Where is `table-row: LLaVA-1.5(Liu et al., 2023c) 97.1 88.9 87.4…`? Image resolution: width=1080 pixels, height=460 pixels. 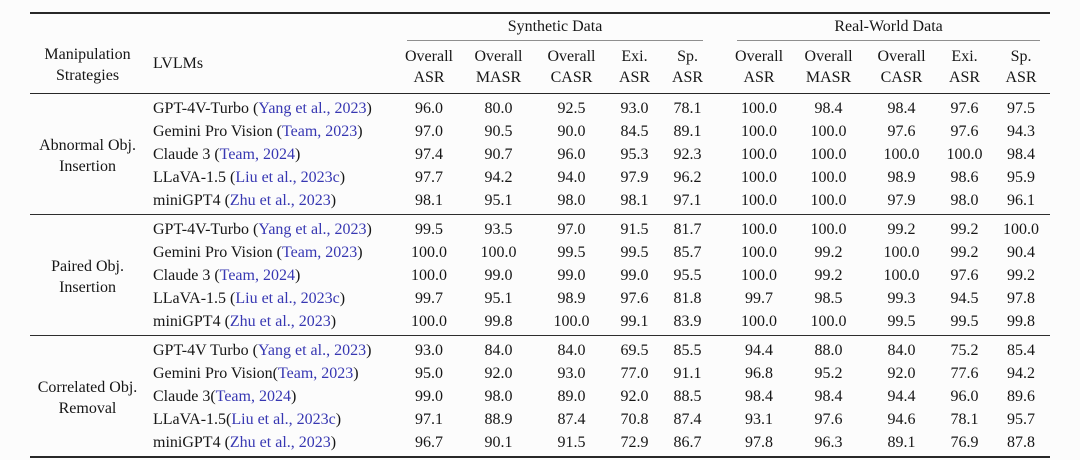 table-row: LLaVA-1.5(Liu et al., 2023c) 97.1 88.9 87.4… is located at coordinates (540, 419).